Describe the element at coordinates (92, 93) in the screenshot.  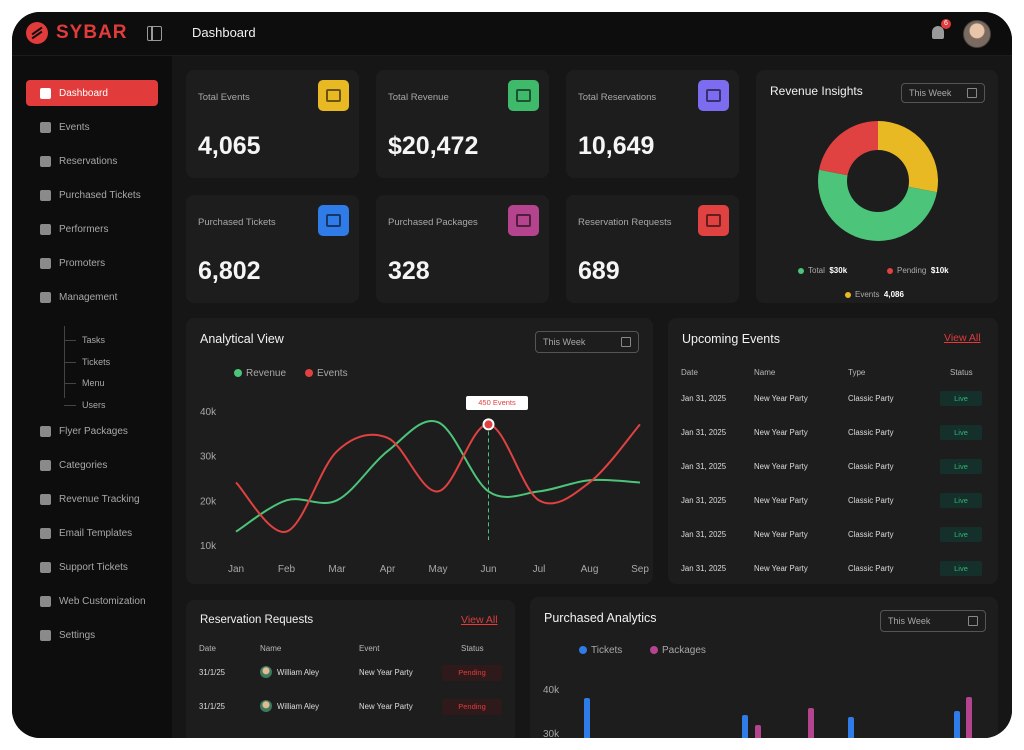
I see `sidebar-item-dashboard: Dashboard` at that location.